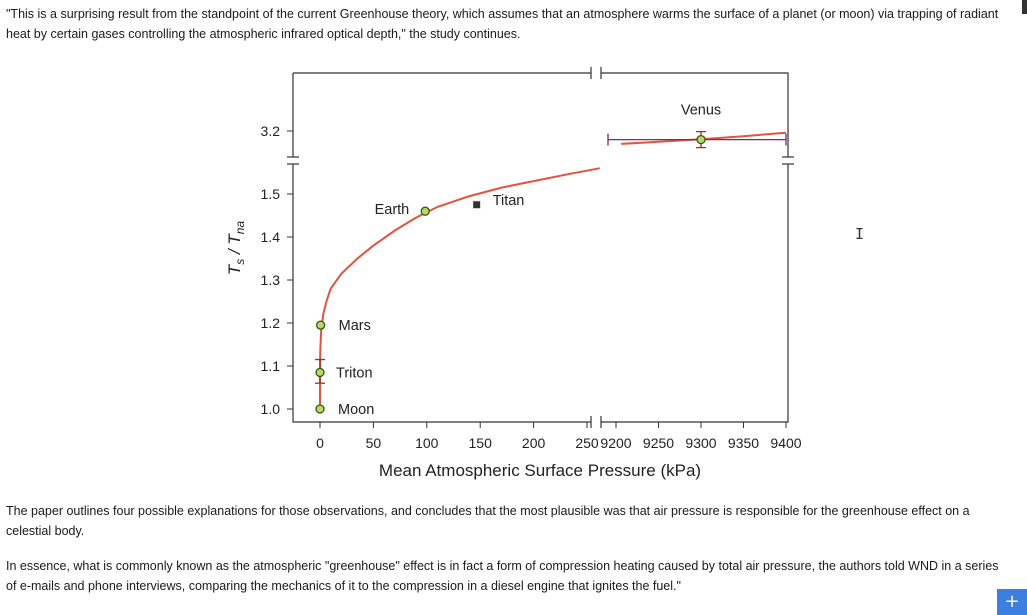  What do you see at coordinates (1024, 7) in the screenshot?
I see `scrollbar-thumb` at bounding box center [1024, 7].